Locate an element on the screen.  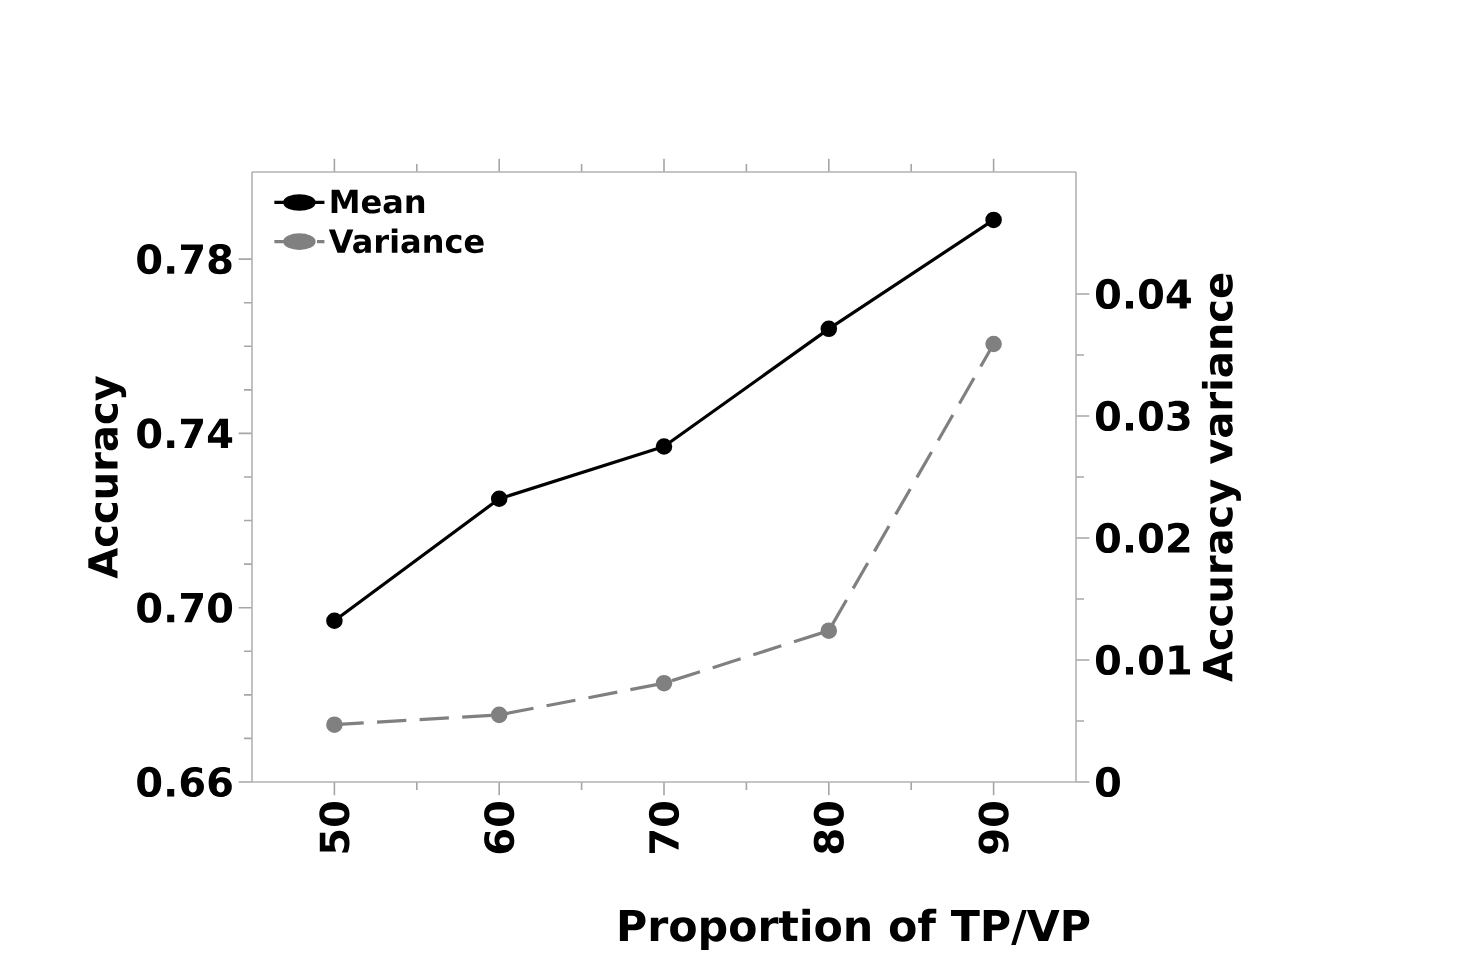
y-tick-label: 0.66 is located at coordinates (184, 782).